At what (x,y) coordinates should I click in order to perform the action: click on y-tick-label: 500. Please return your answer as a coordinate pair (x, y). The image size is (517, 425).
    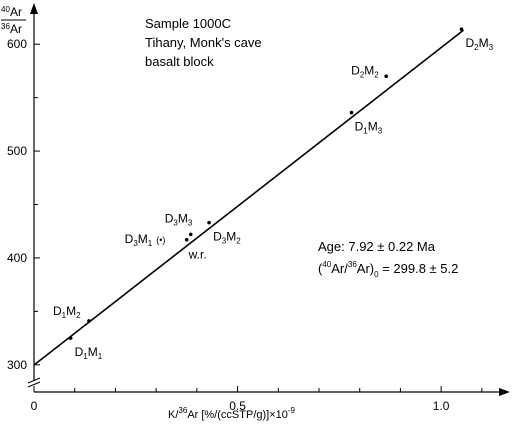
    Looking at the image, I should click on (17, 151).